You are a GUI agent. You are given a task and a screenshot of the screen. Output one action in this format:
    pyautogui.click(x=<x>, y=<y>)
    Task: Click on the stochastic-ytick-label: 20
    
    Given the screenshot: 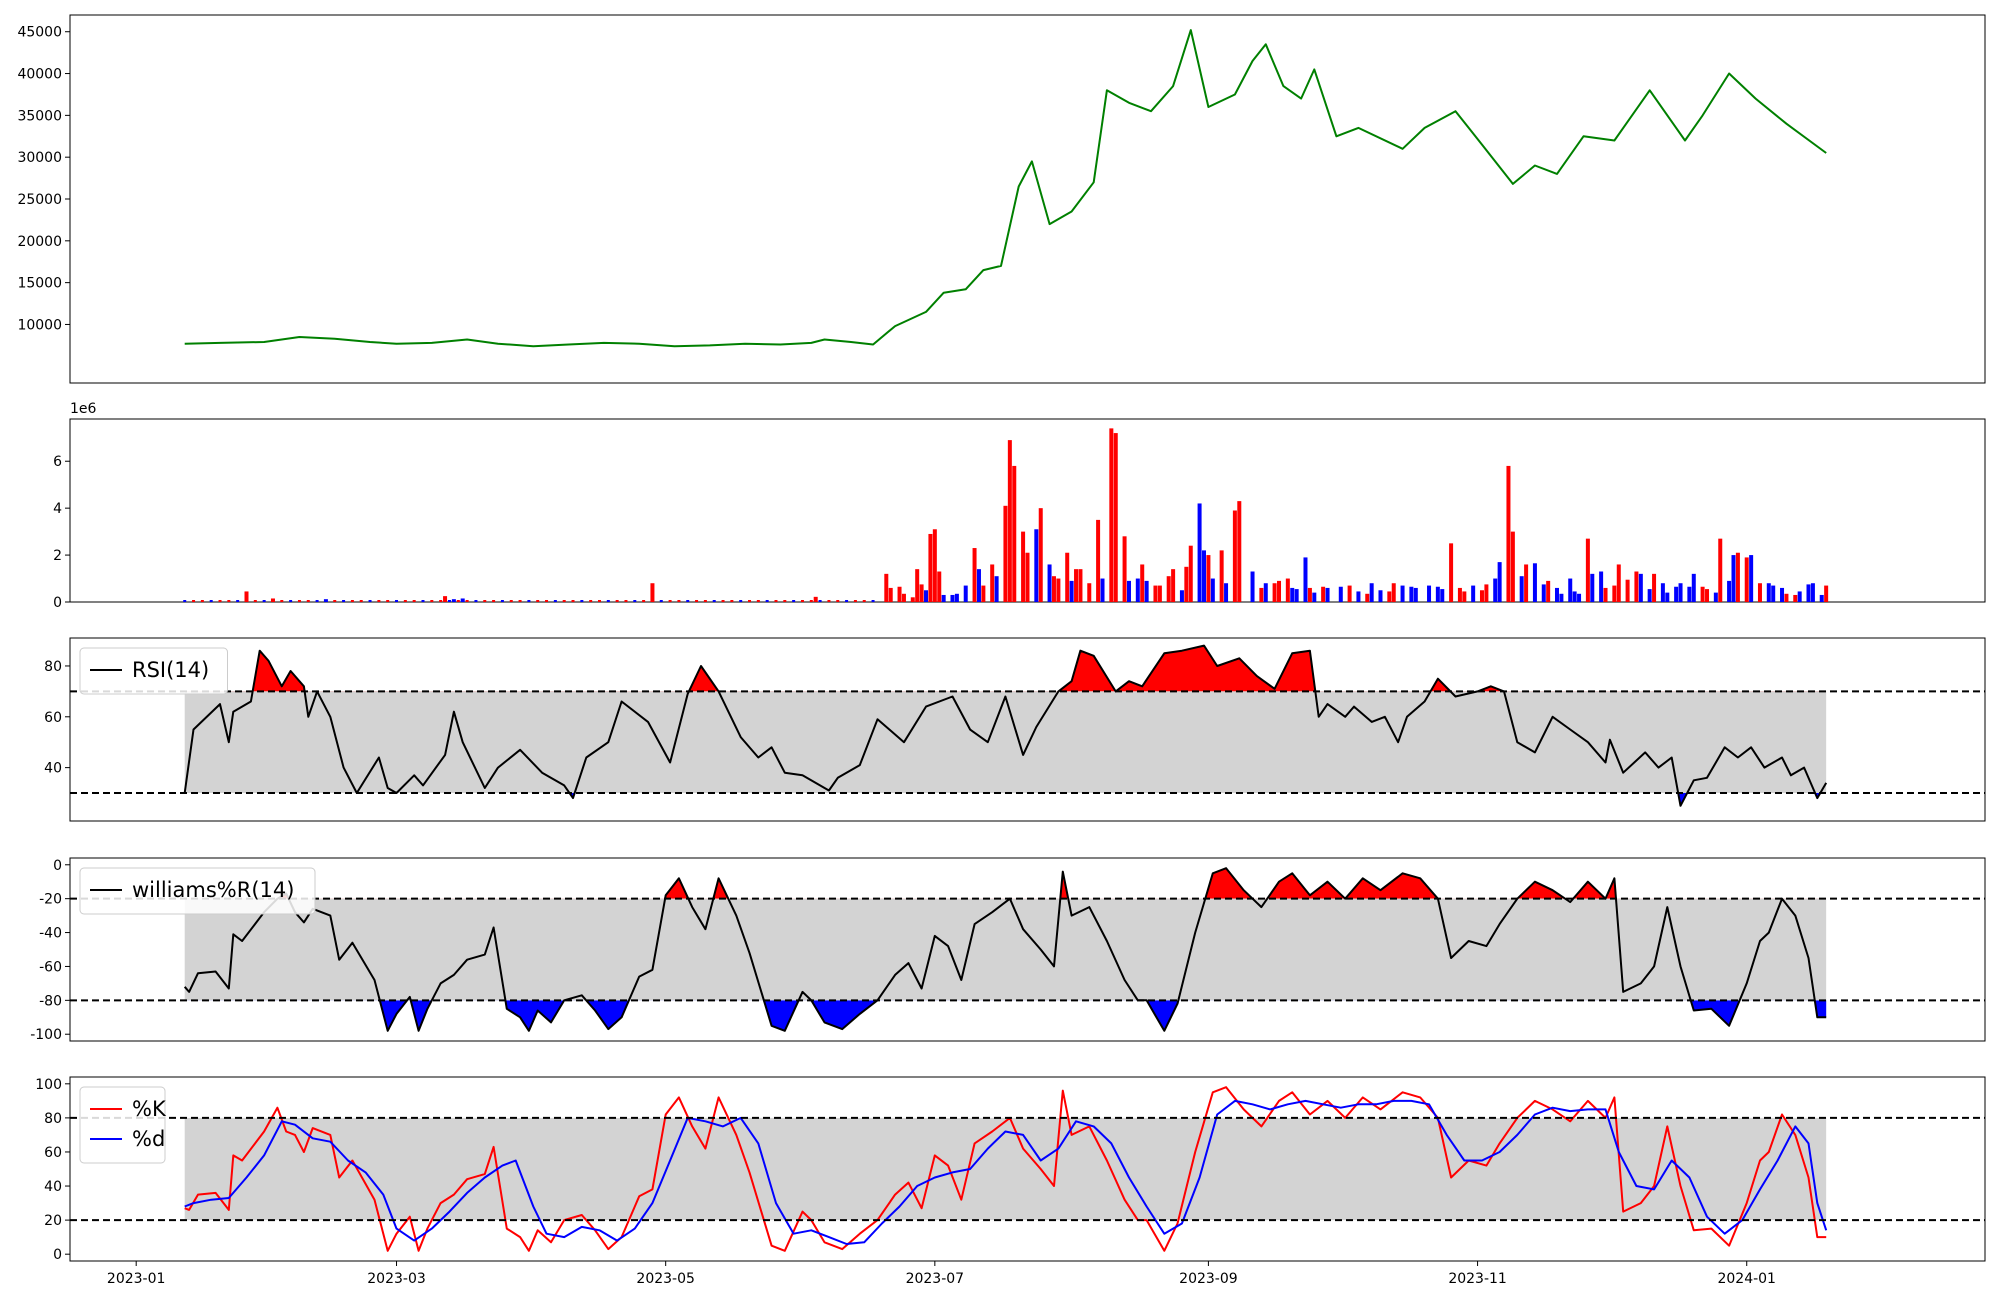 What is the action you would take?
    pyautogui.click(x=53, y=1221)
    